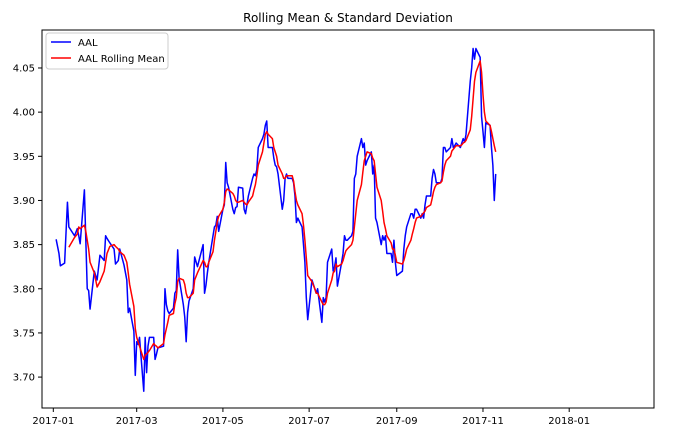 This screenshot has width=686, height=442. Describe the element at coordinates (27, 223) in the screenshot. I see `y-axis: 3.70 3.75 3.80 3.85 3.90 3.95 4.00 4.05` at that location.